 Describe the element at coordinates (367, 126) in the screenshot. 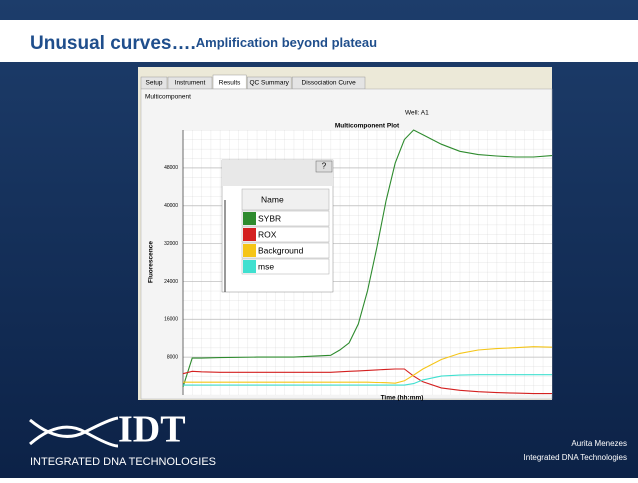

I see `chart-title: Multicomponent Plot` at that location.